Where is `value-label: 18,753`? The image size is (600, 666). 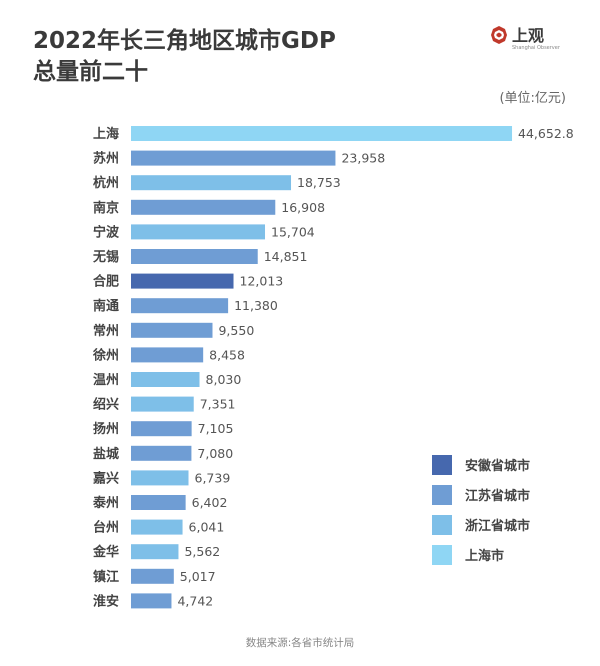 value-label: 18,753 is located at coordinates (319, 182).